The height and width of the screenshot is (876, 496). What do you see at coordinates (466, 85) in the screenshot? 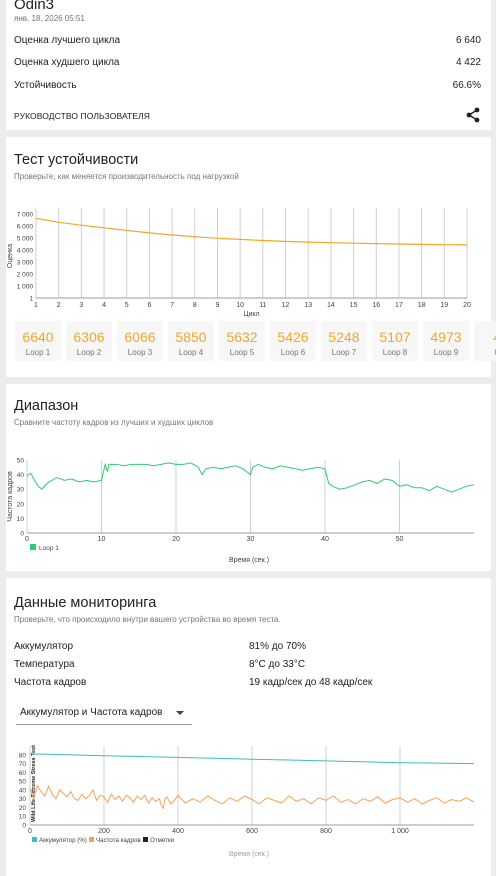
I see `stability-value: 66.6%` at bounding box center [466, 85].